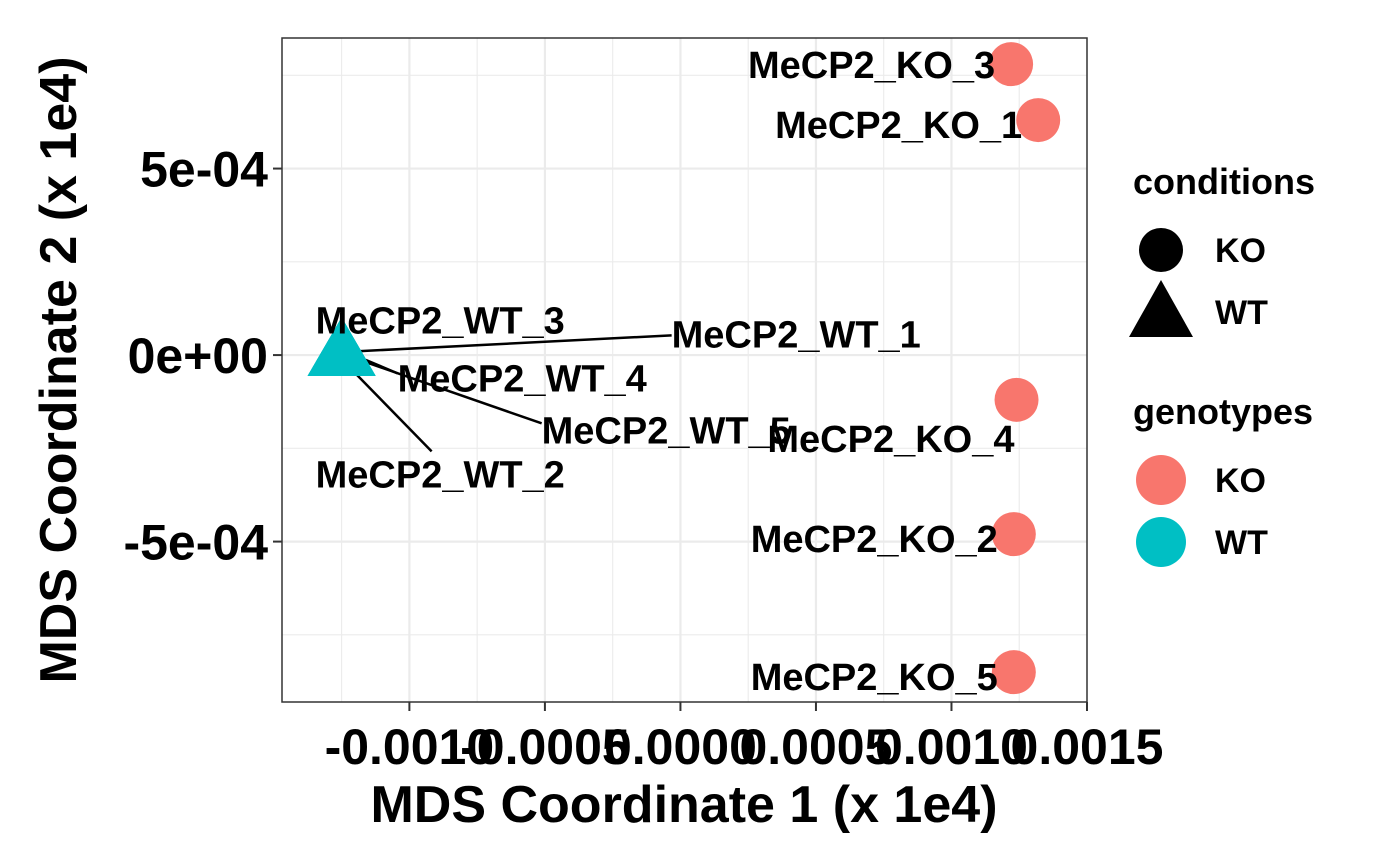 This screenshot has height=866, width=1400. Describe the element at coordinates (871, 66) in the screenshot. I see `point-label: MeCP2_KO_3` at that location.